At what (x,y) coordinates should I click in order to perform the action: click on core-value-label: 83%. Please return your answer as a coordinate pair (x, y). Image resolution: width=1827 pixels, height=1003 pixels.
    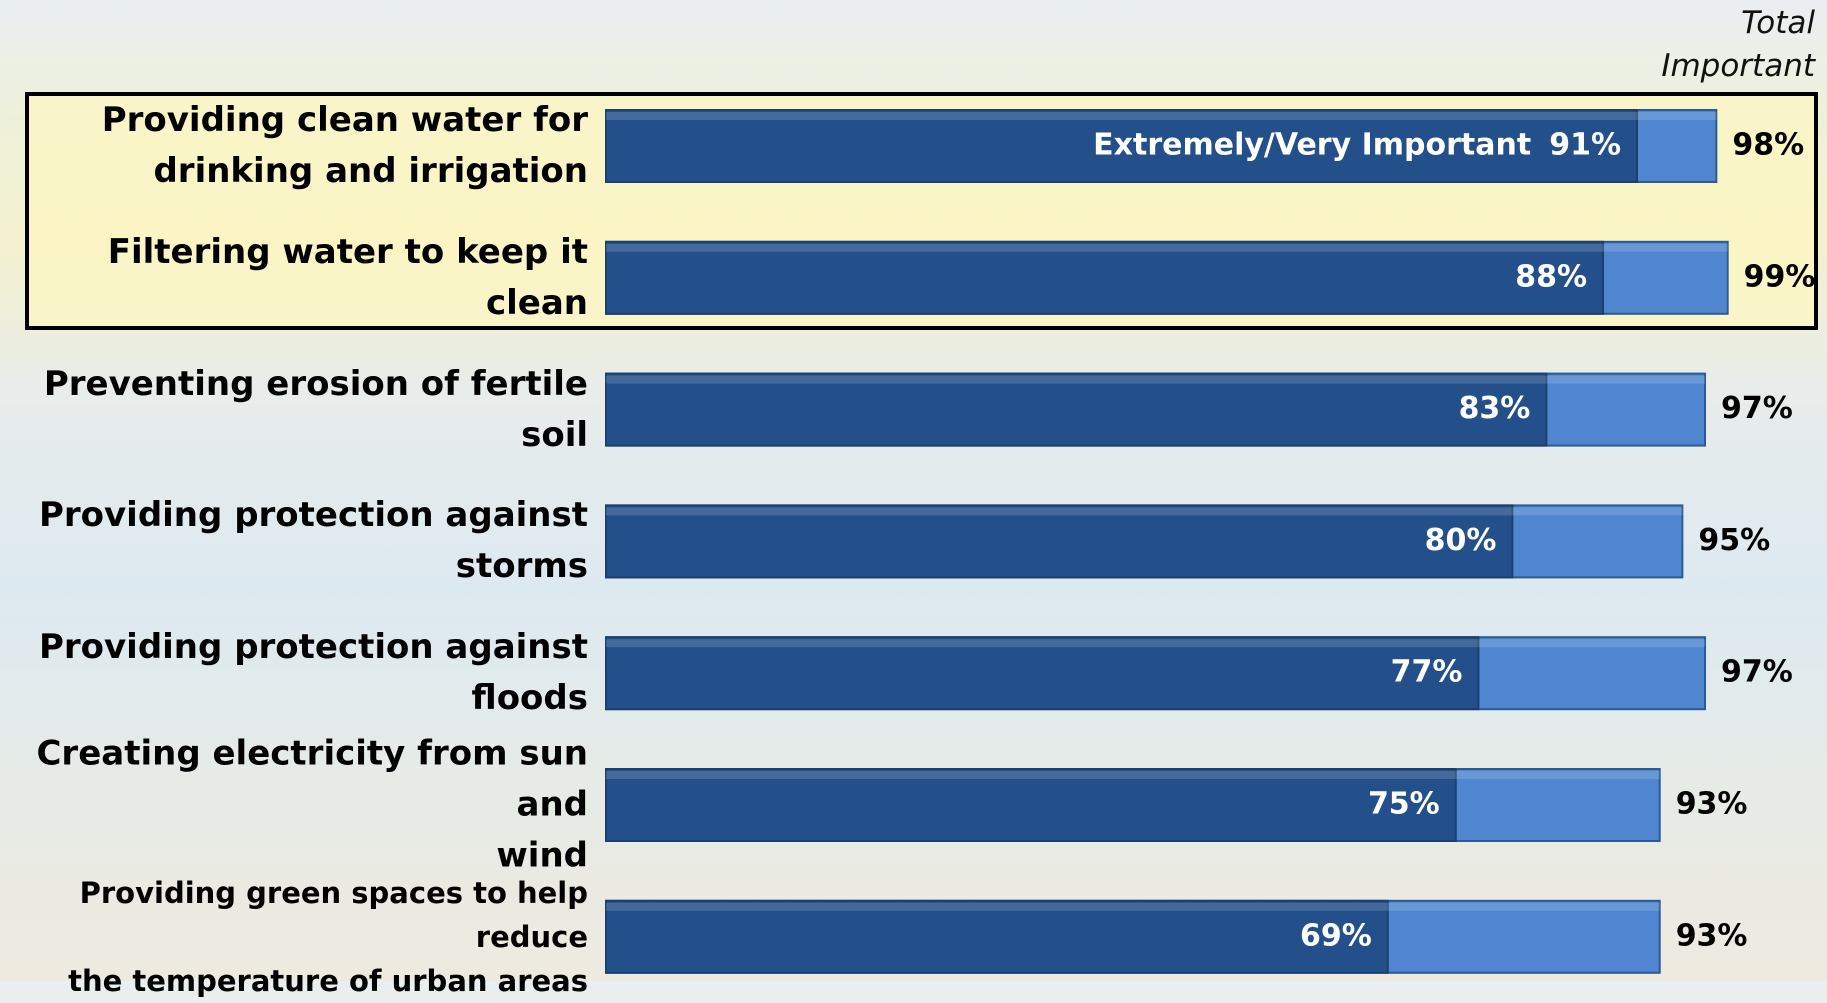
    Looking at the image, I should click on (1495, 408).